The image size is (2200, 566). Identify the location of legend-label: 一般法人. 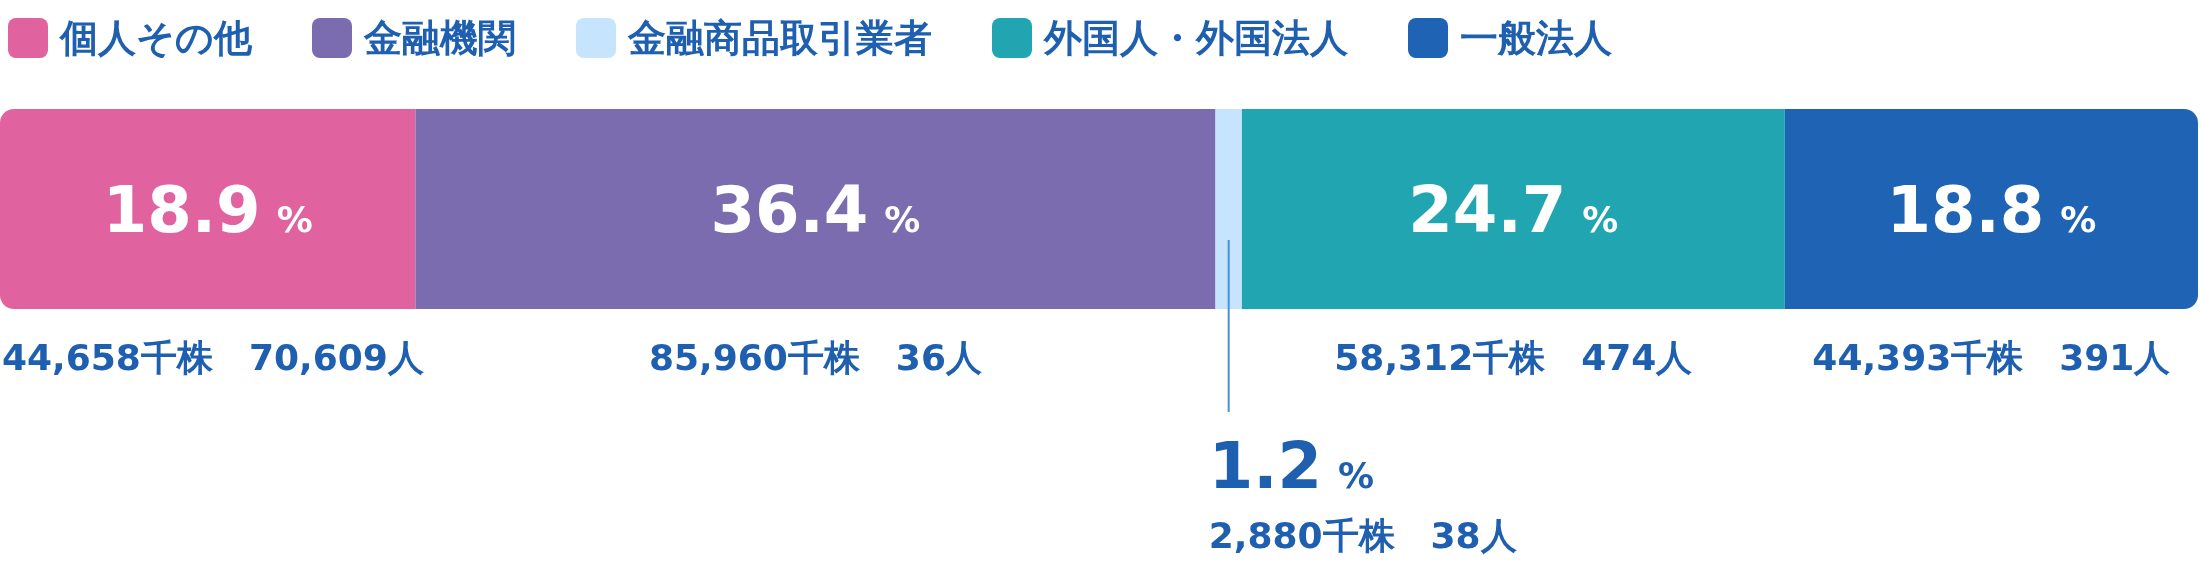
(1536, 38).